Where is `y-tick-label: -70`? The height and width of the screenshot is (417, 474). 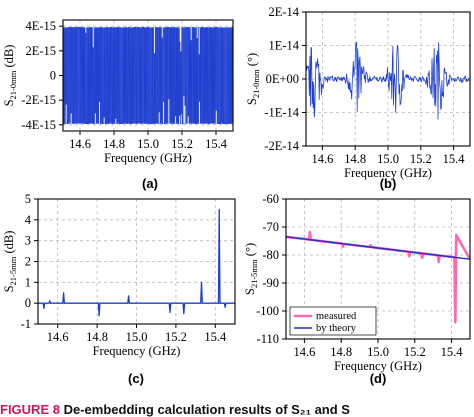 y-tick-label: -70 is located at coordinates (270, 227).